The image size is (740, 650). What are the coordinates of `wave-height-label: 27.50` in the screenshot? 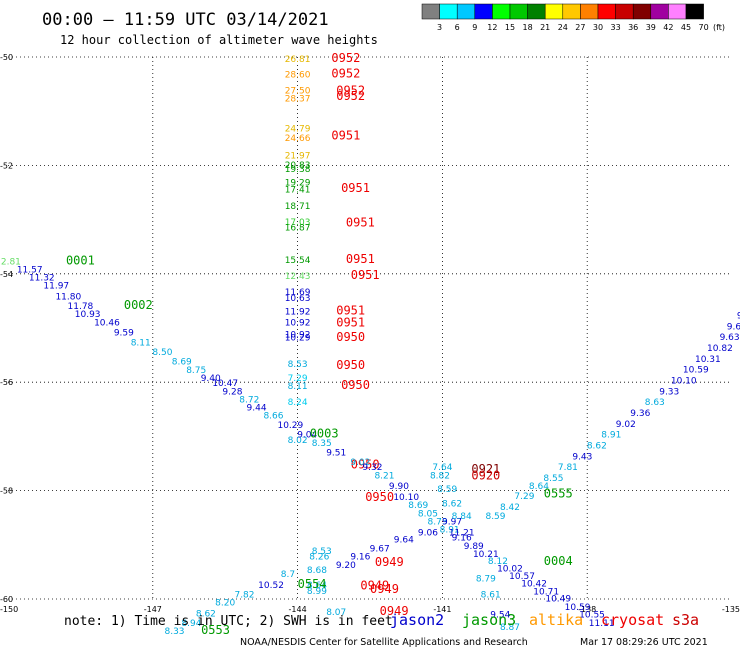 It's located at (298, 92).